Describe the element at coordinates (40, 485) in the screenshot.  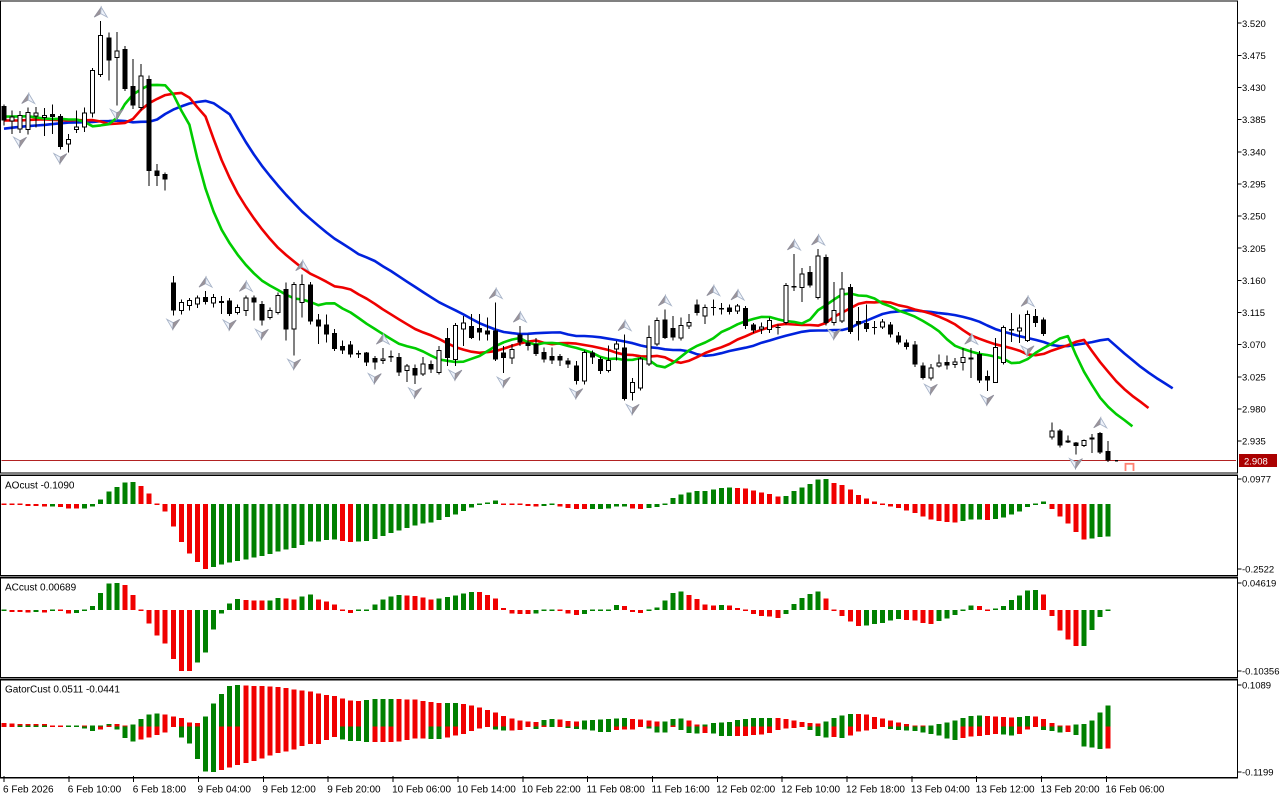
I see `svg-text: AOcust -0.1090` at that location.